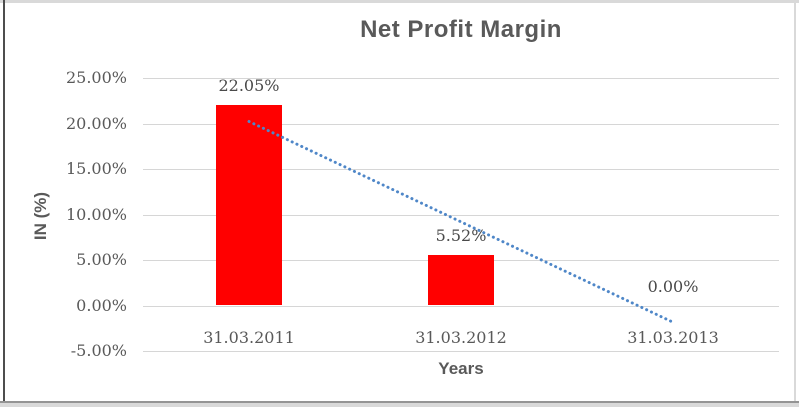 The width and height of the screenshot is (799, 407). Describe the element at coordinates (673, 286) in the screenshot. I see `bar-value-label: 0.00%` at that location.